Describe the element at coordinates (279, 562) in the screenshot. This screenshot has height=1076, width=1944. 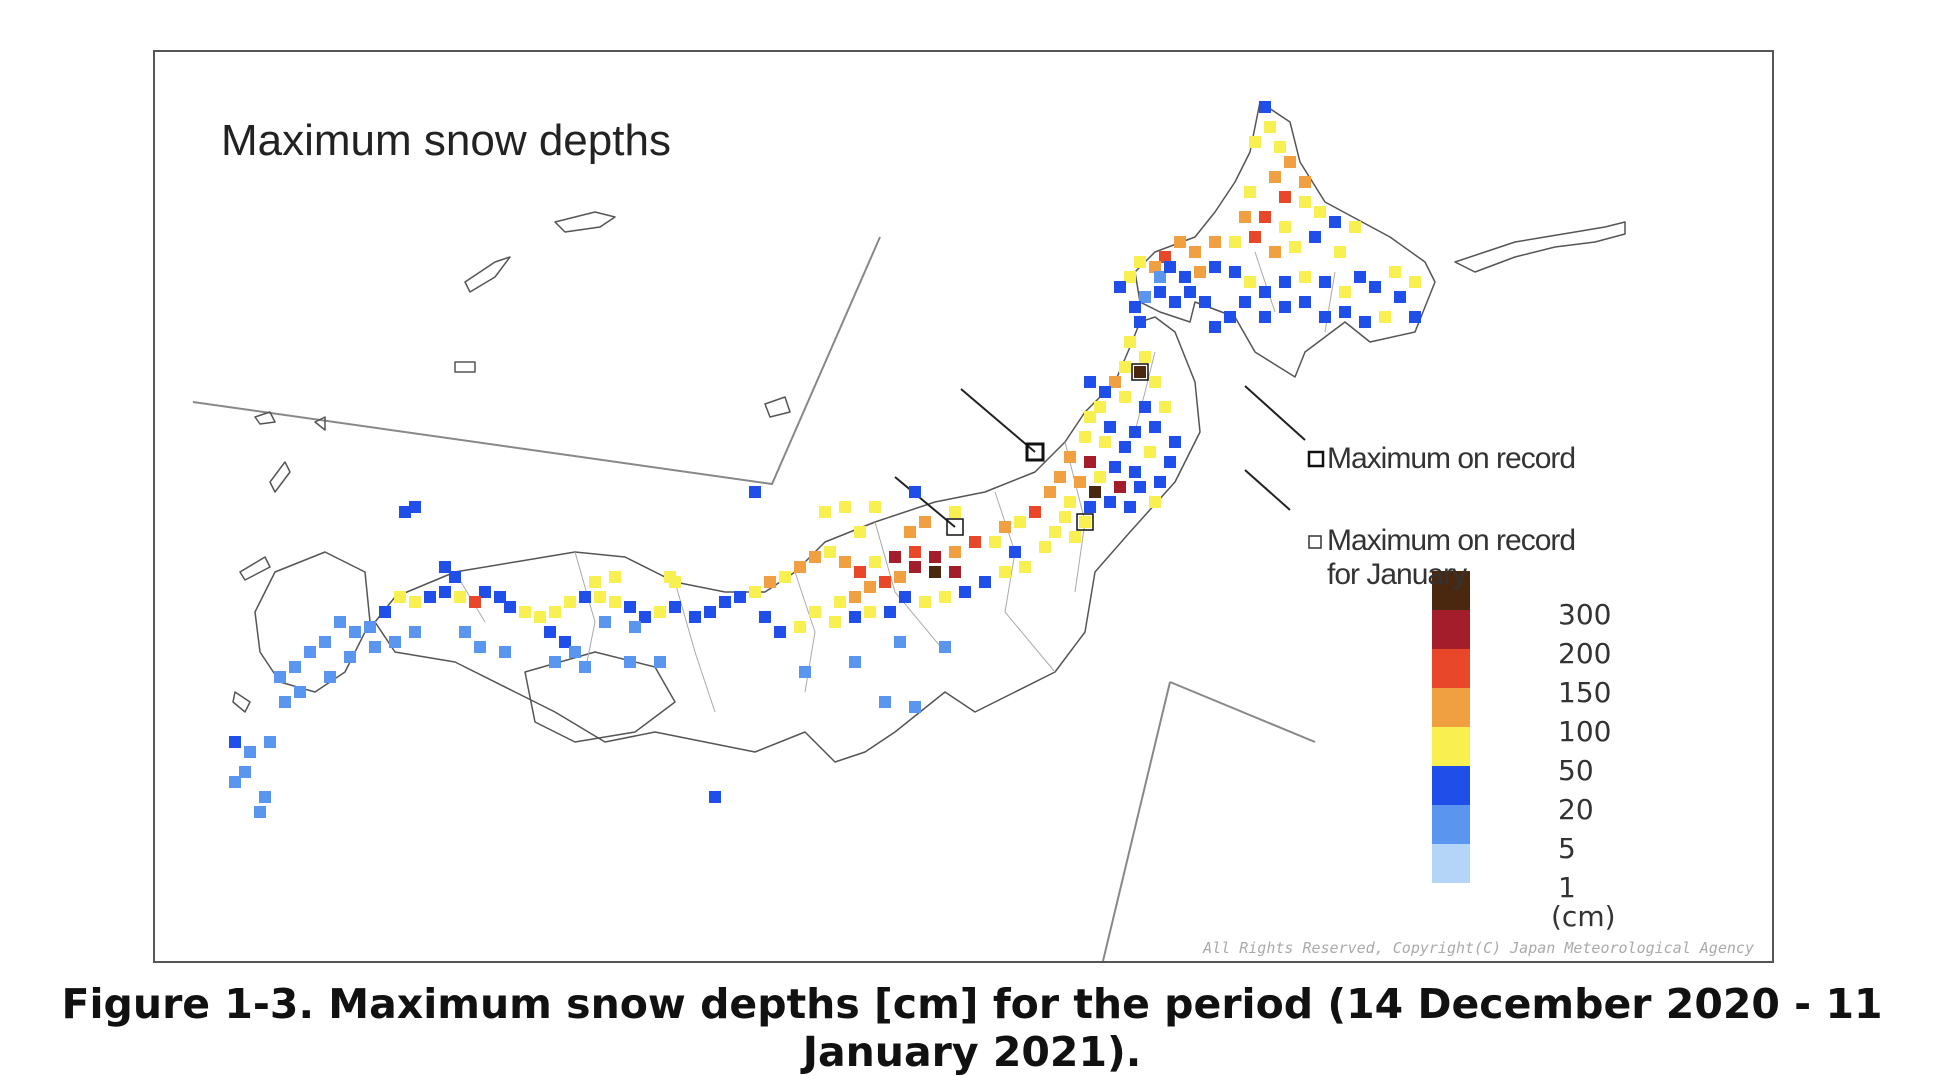
I see `islands-southwest` at that location.